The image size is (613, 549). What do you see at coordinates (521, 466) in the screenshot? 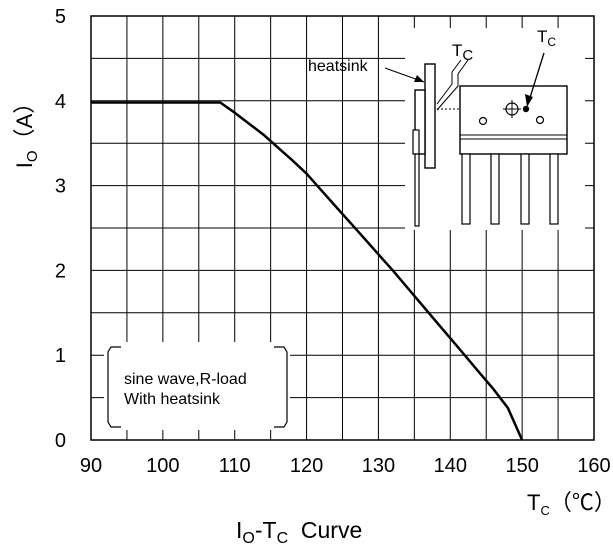
I see `x-tick-label: 150` at bounding box center [521, 466].